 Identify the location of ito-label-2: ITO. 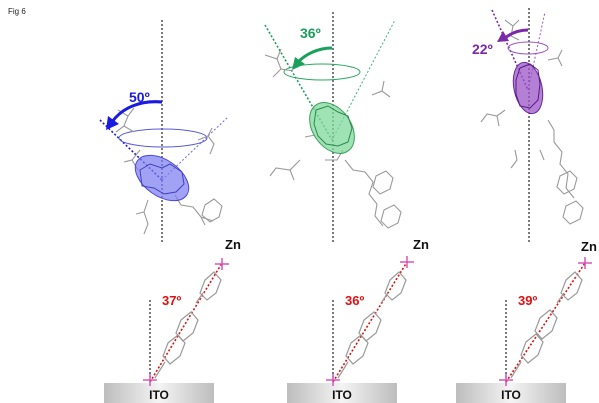
(342, 395).